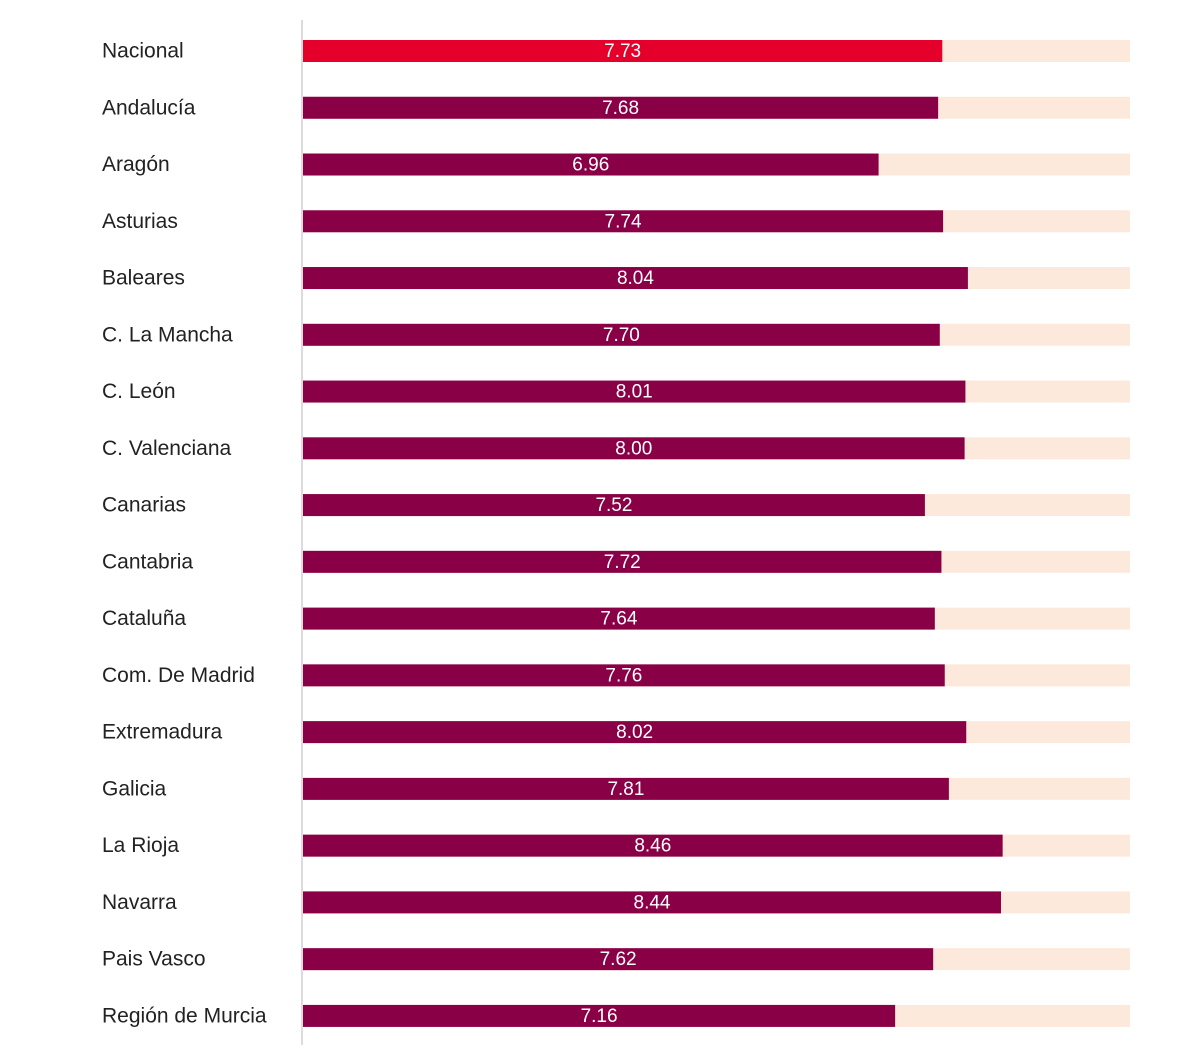 The image size is (1200, 1061). I want to click on data-label: 8.44, so click(652, 902).